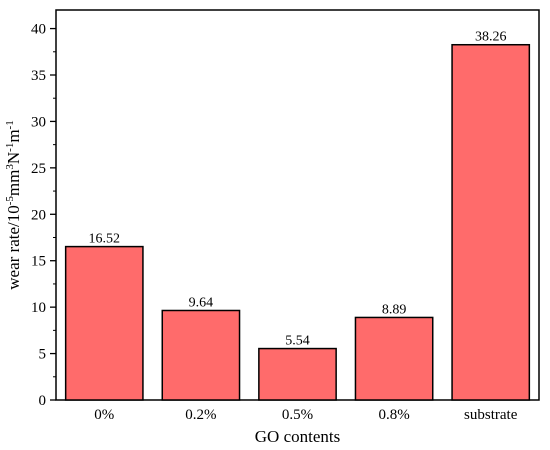  Describe the element at coordinates (38, 30) in the screenshot. I see `y-tick-label: 40` at that location.